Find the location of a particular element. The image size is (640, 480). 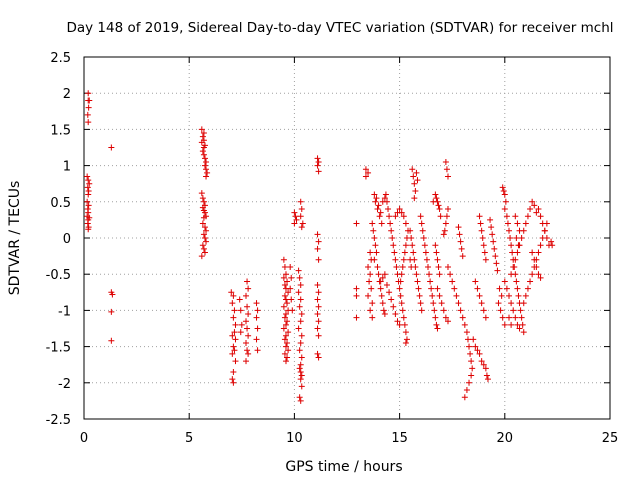

y-tick-label: 0 is located at coordinates (67, 239).